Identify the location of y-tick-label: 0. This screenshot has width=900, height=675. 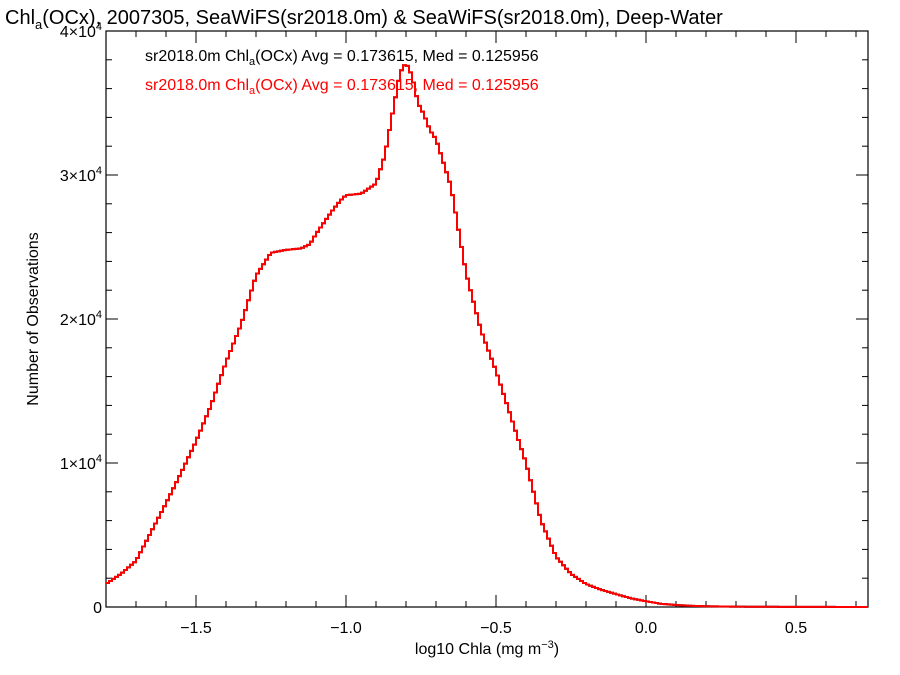
(97, 608).